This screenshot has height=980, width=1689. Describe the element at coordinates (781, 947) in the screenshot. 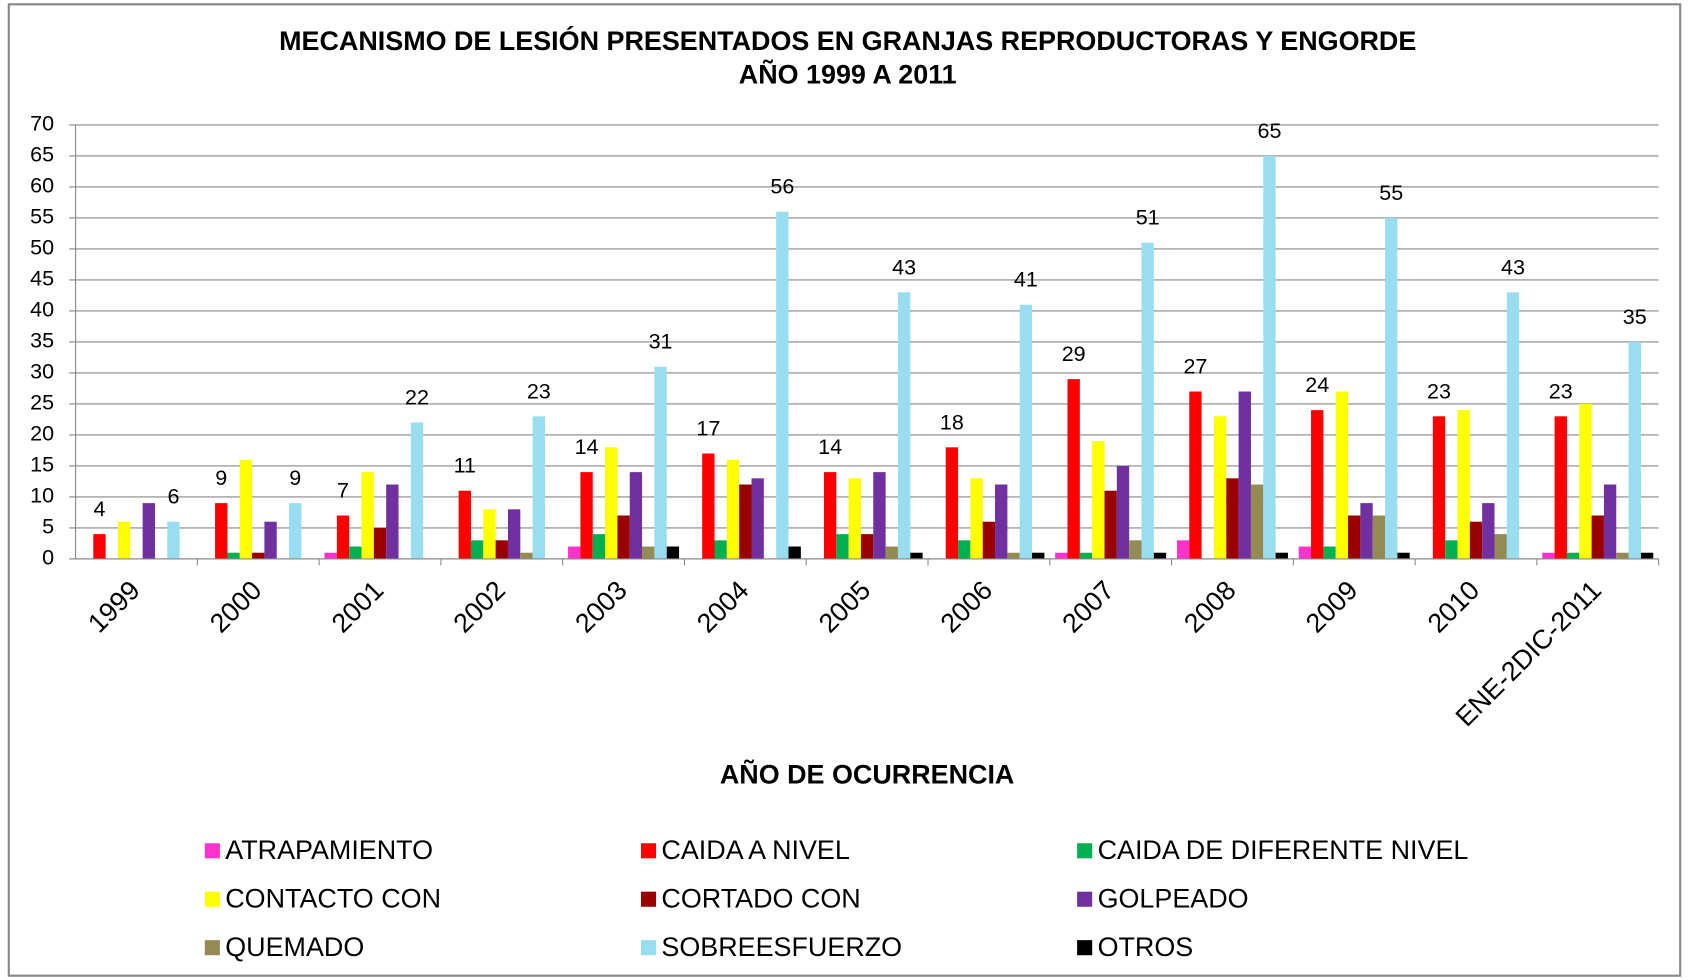

I see `legend-label: SOBREESFUERZO` at that location.